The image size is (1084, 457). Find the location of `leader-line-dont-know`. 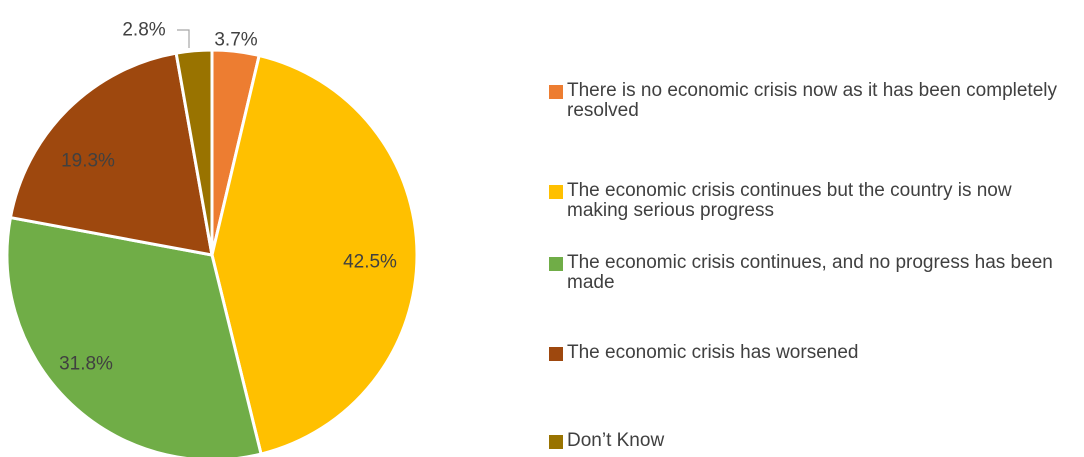

leader-line-dont-know is located at coordinates (183, 38).